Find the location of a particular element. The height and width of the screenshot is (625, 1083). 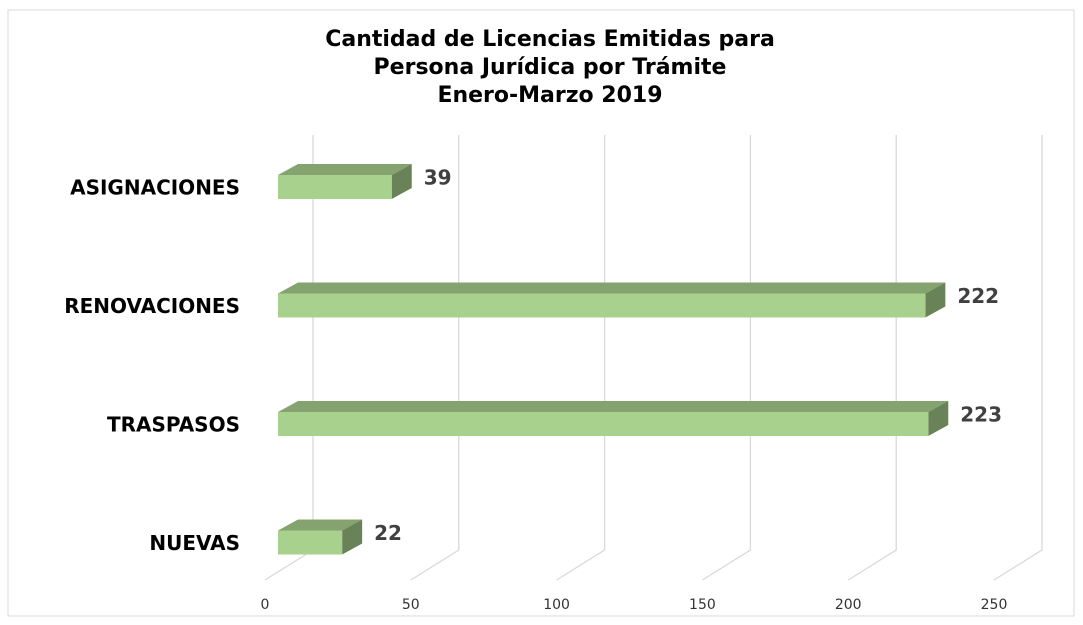

x-tick-label: 50 is located at coordinates (411, 605).